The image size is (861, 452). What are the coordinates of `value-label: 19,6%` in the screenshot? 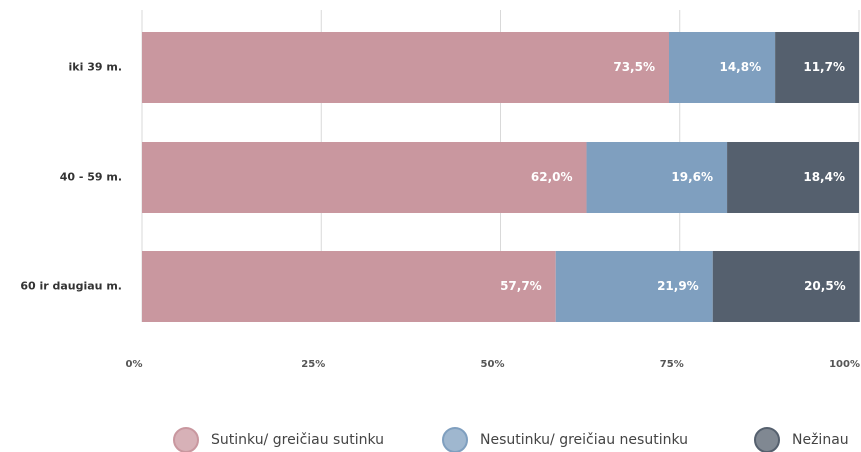 It's located at (692, 177).